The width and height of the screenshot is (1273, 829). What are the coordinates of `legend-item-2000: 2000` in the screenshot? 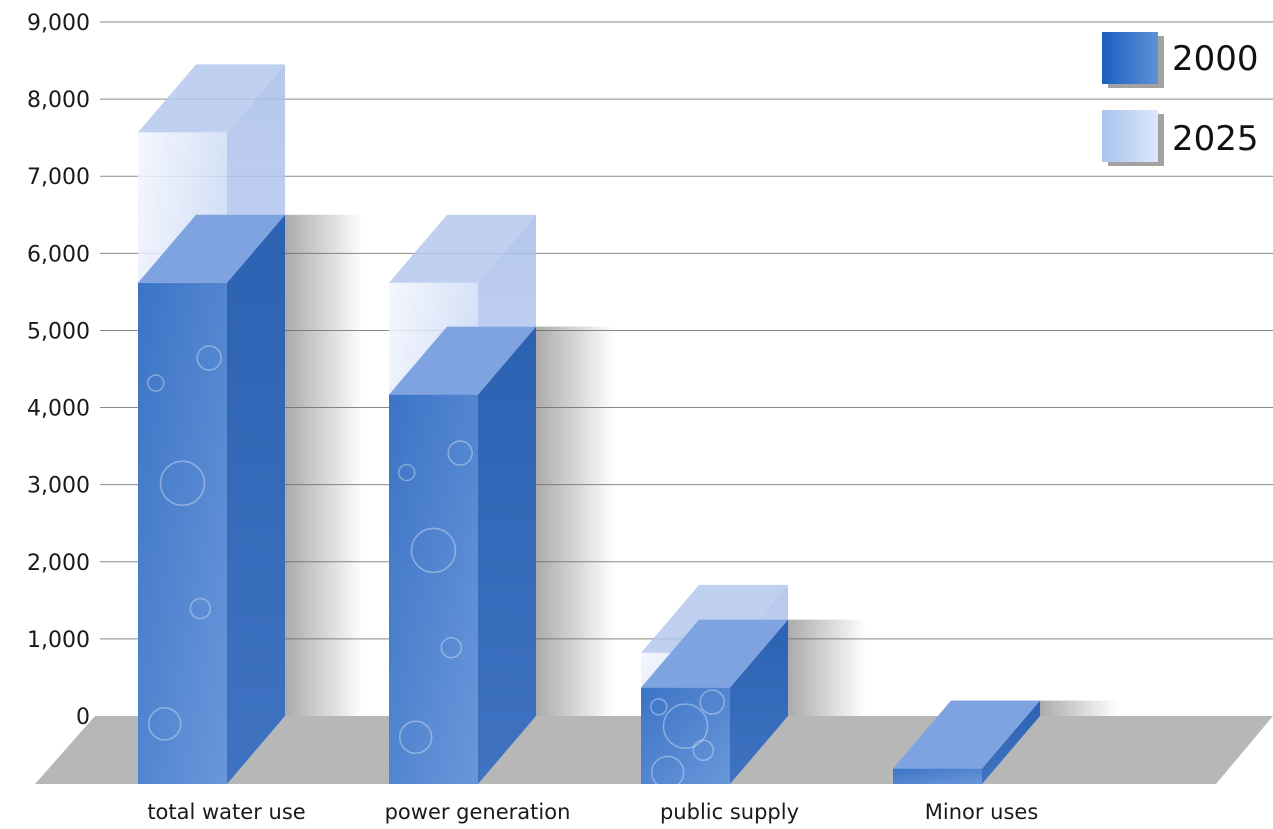 It's located at (1180, 60).